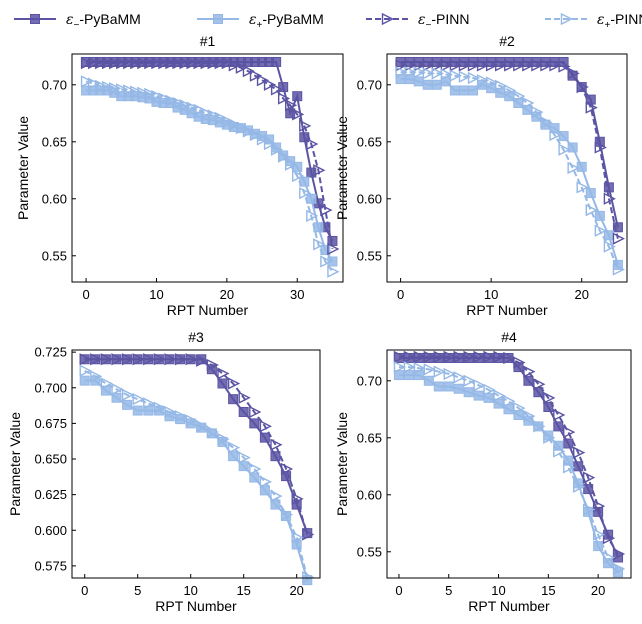  What do you see at coordinates (196, 337) in the screenshot?
I see `panel-title: #3` at bounding box center [196, 337].